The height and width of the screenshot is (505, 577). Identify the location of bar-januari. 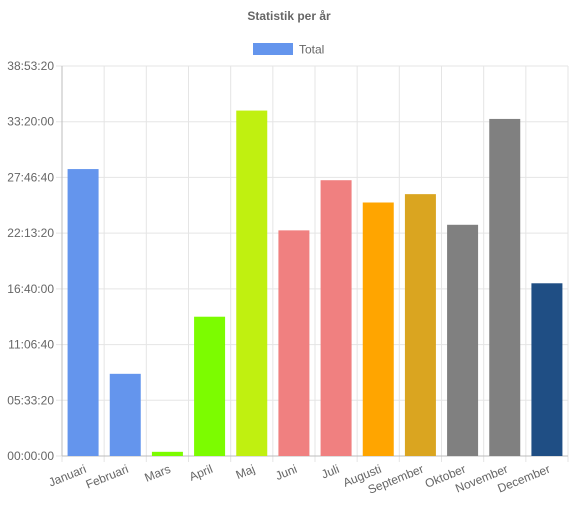
(83, 313).